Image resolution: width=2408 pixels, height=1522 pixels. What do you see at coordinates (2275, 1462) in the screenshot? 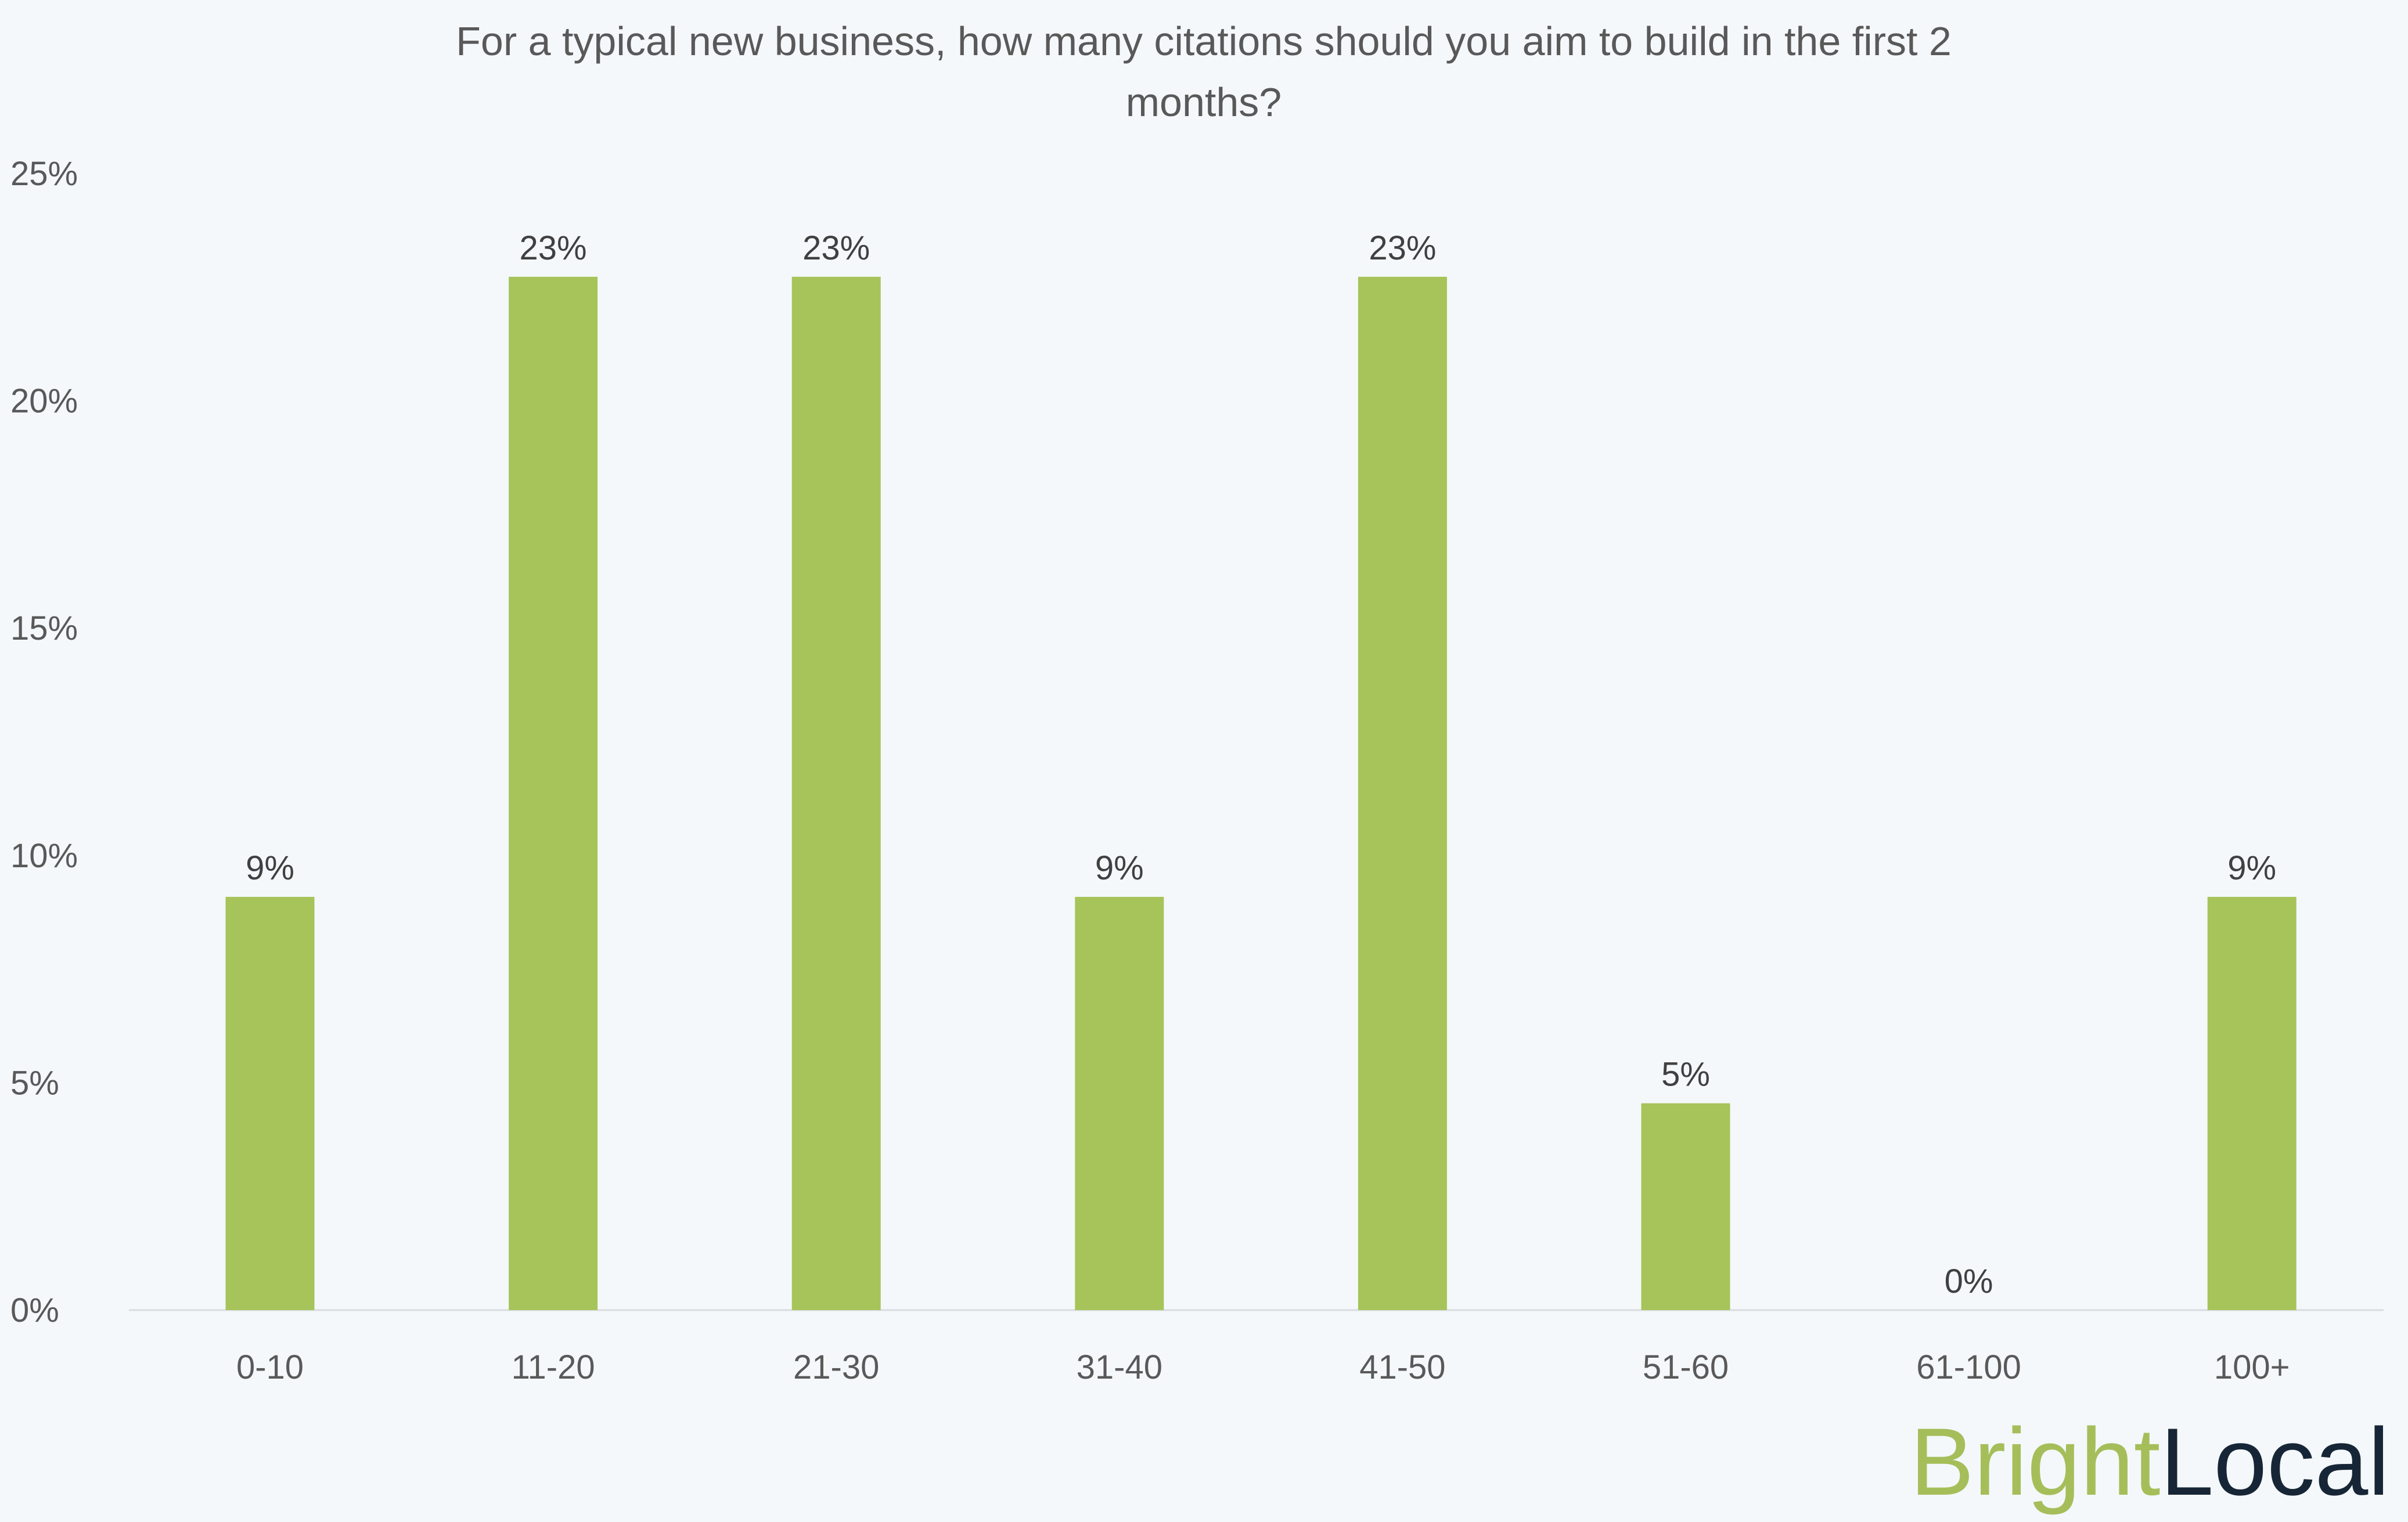
I see `logo-local: Local` at bounding box center [2275, 1462].